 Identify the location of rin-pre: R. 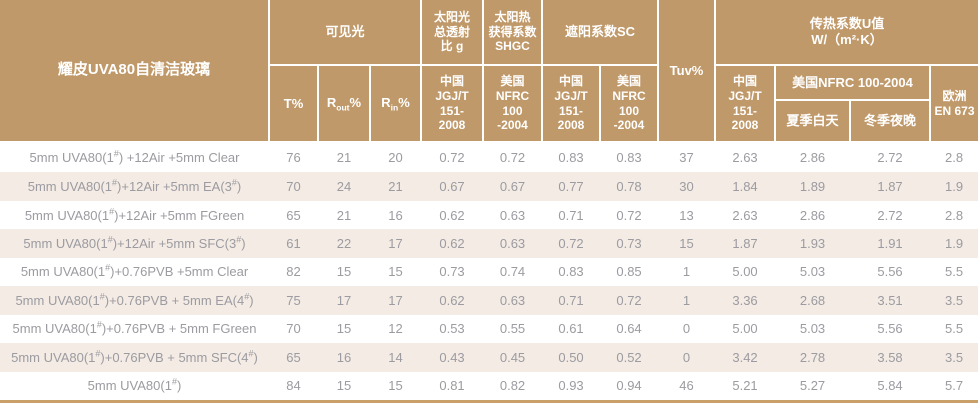
(386, 102).